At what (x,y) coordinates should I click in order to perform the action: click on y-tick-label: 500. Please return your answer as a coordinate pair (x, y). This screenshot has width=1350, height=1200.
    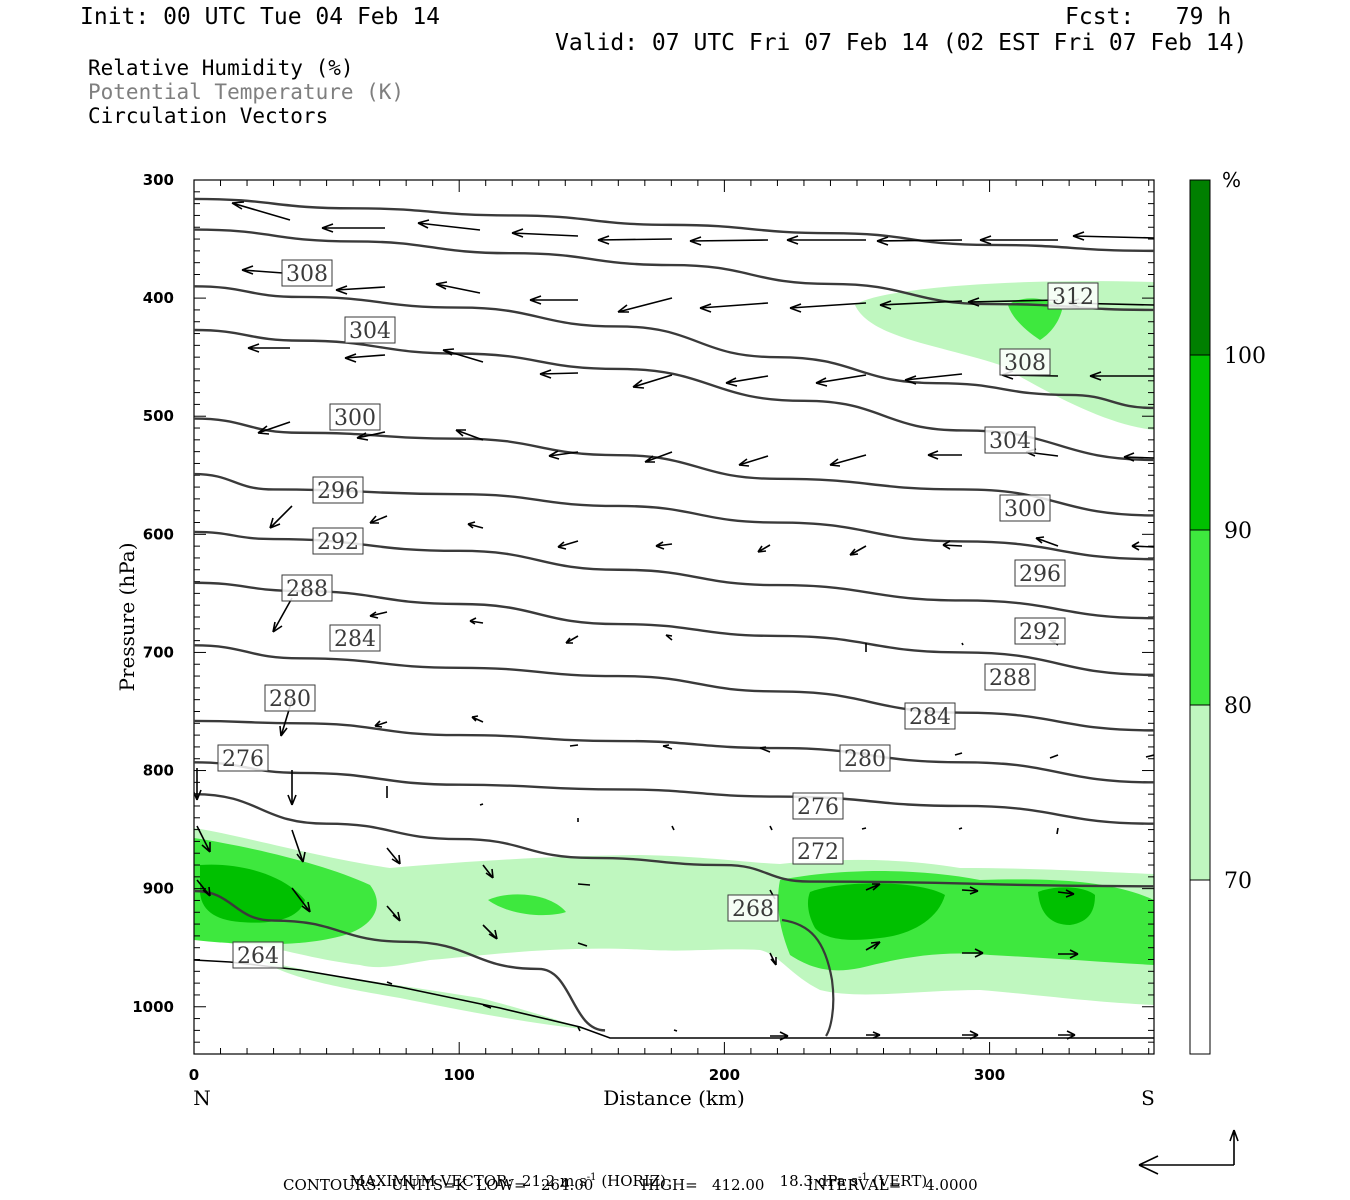
    Looking at the image, I should click on (158, 416).